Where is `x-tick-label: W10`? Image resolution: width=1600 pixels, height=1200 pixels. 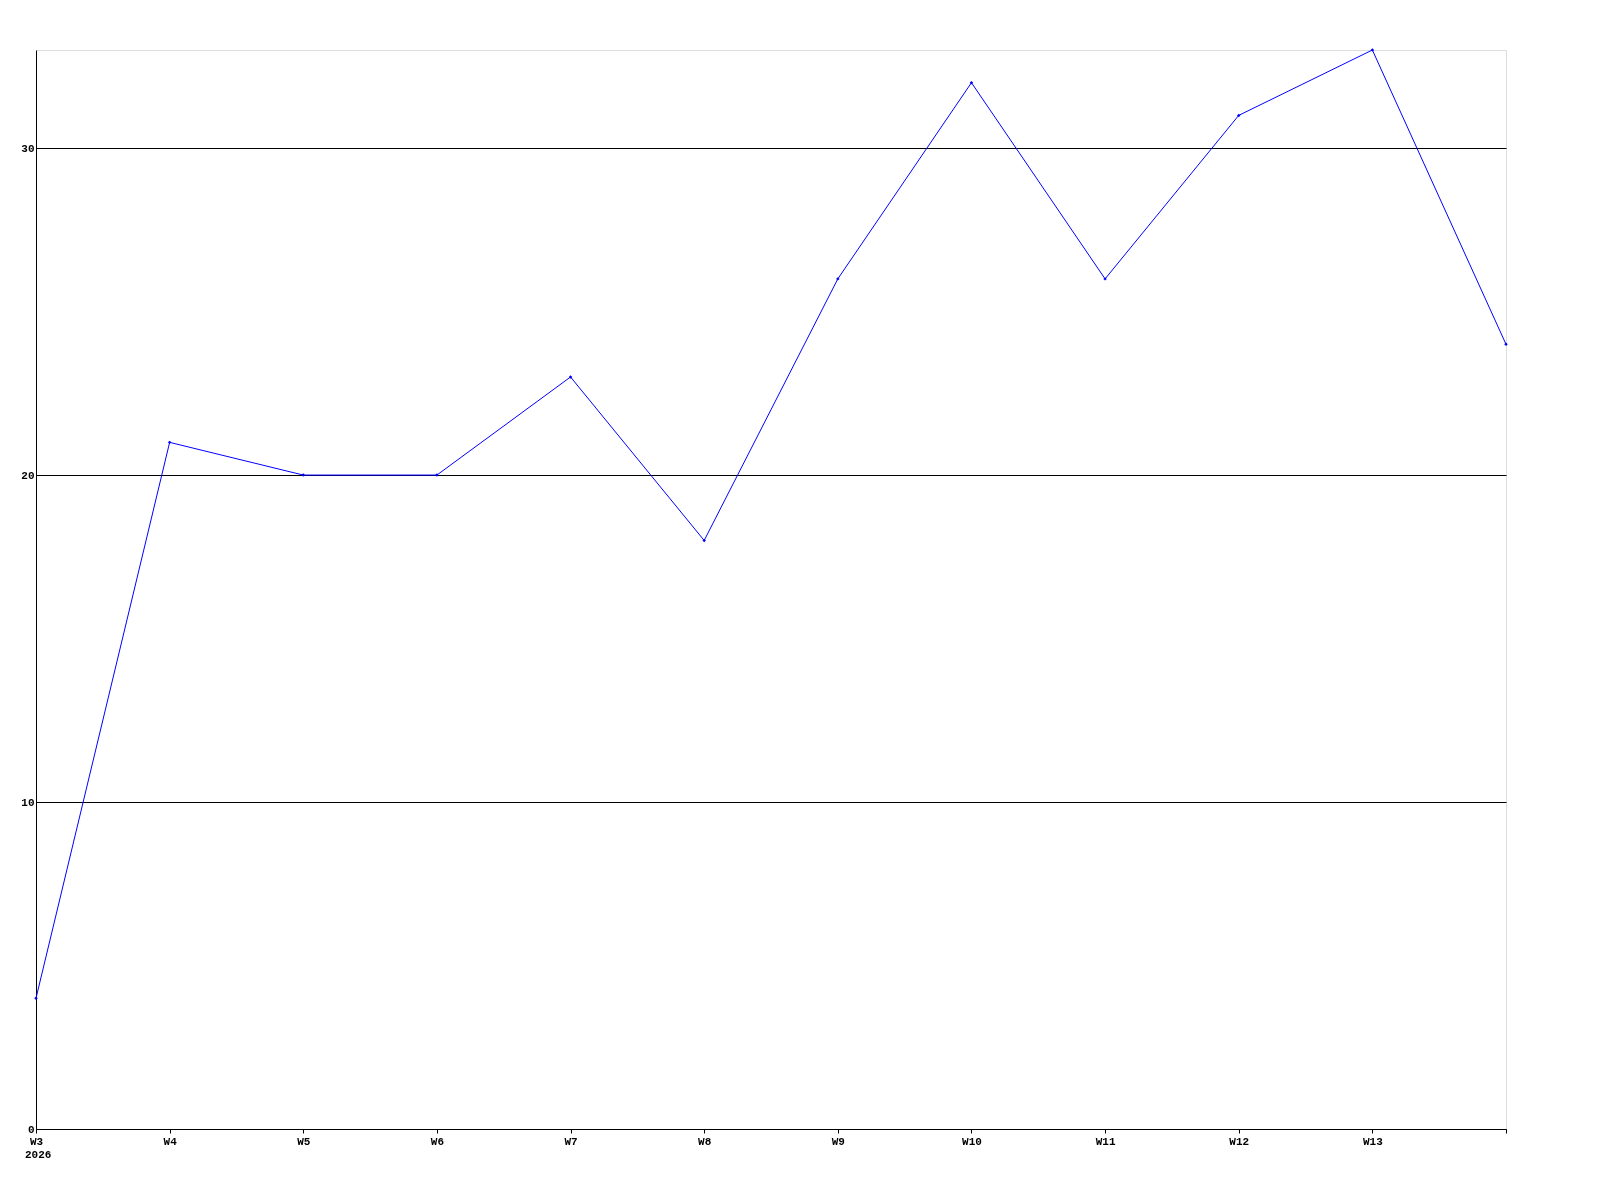
x-tick-label: W10 is located at coordinates (972, 1141).